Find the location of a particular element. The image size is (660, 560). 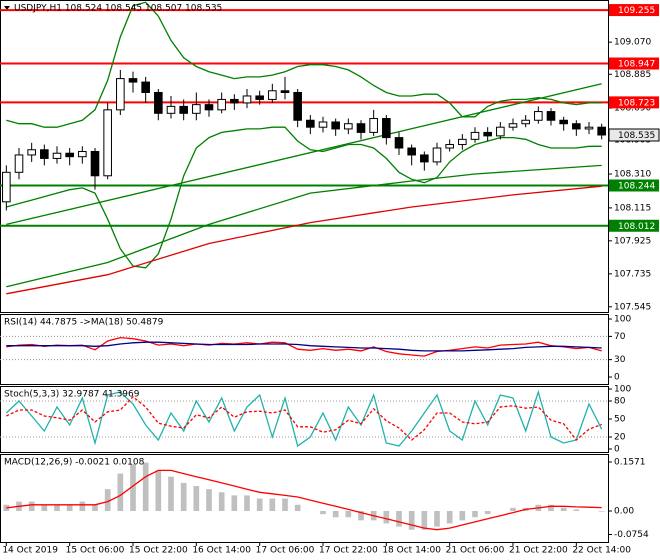

y-tick-label: 70 is located at coordinates (620, 337).